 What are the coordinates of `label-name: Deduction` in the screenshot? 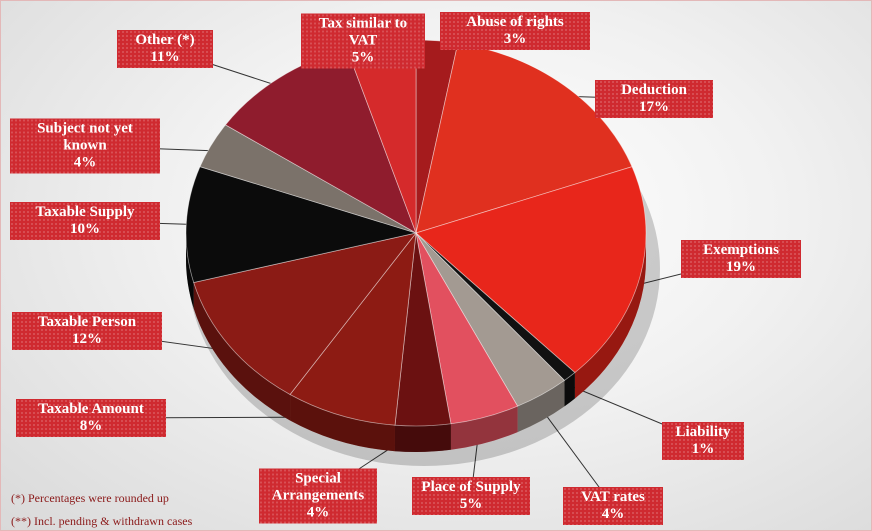 It's located at (654, 90).